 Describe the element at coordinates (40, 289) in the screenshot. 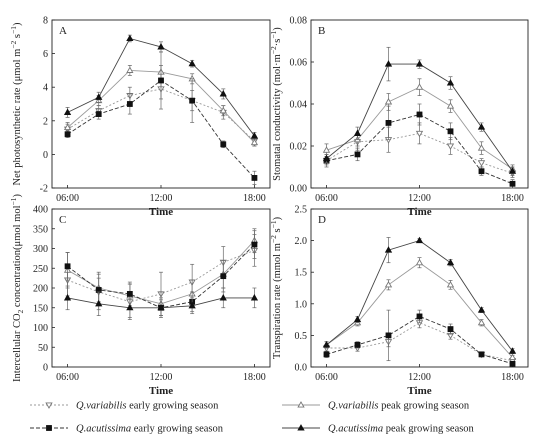

I see `y-tick-label: 200` at that location.